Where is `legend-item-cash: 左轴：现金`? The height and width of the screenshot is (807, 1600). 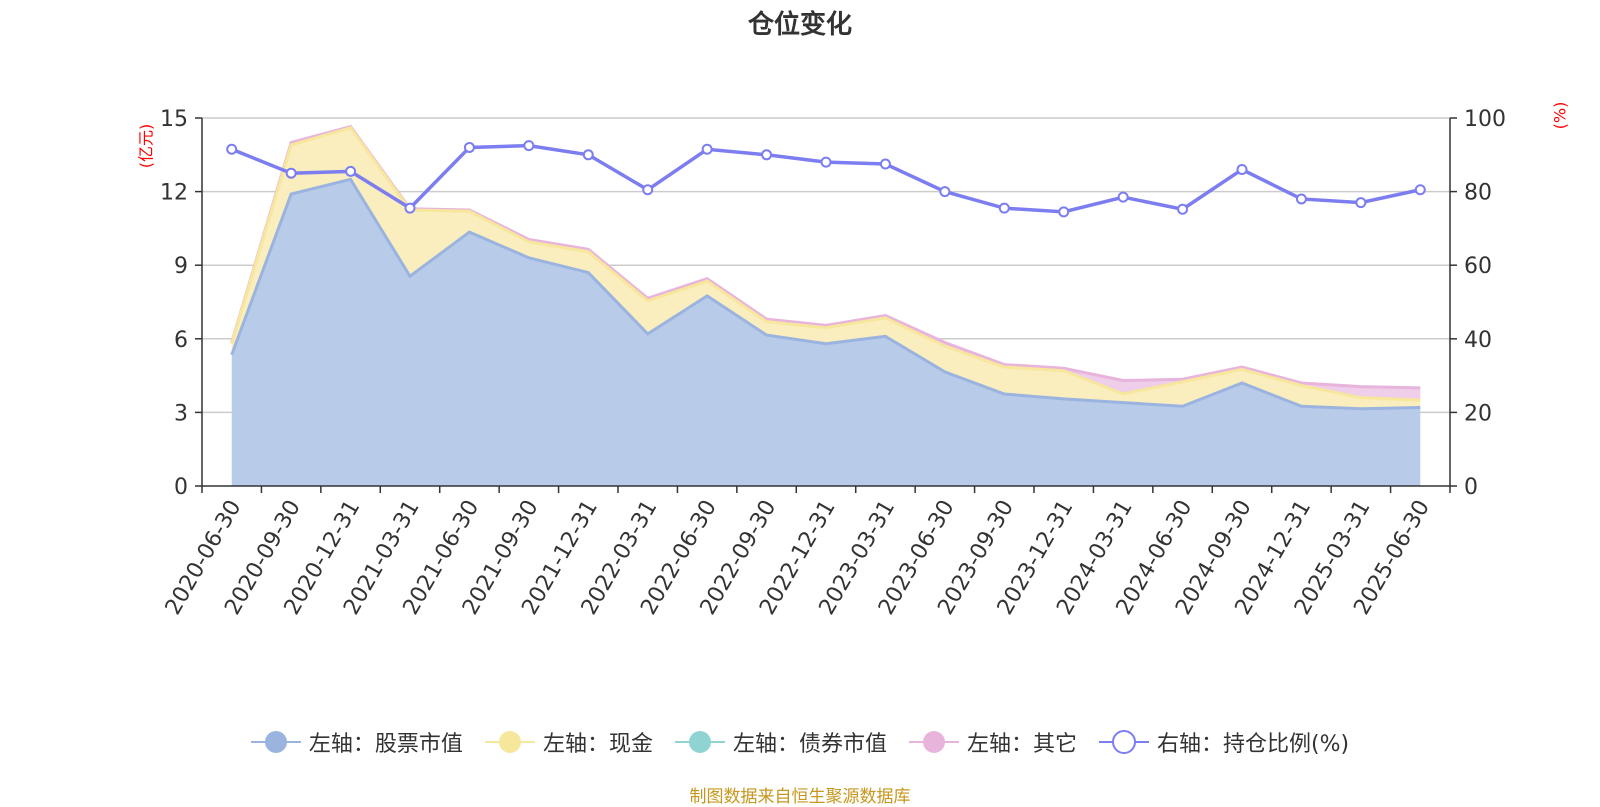 legend-item-cash: 左轴：现金 is located at coordinates (568, 742).